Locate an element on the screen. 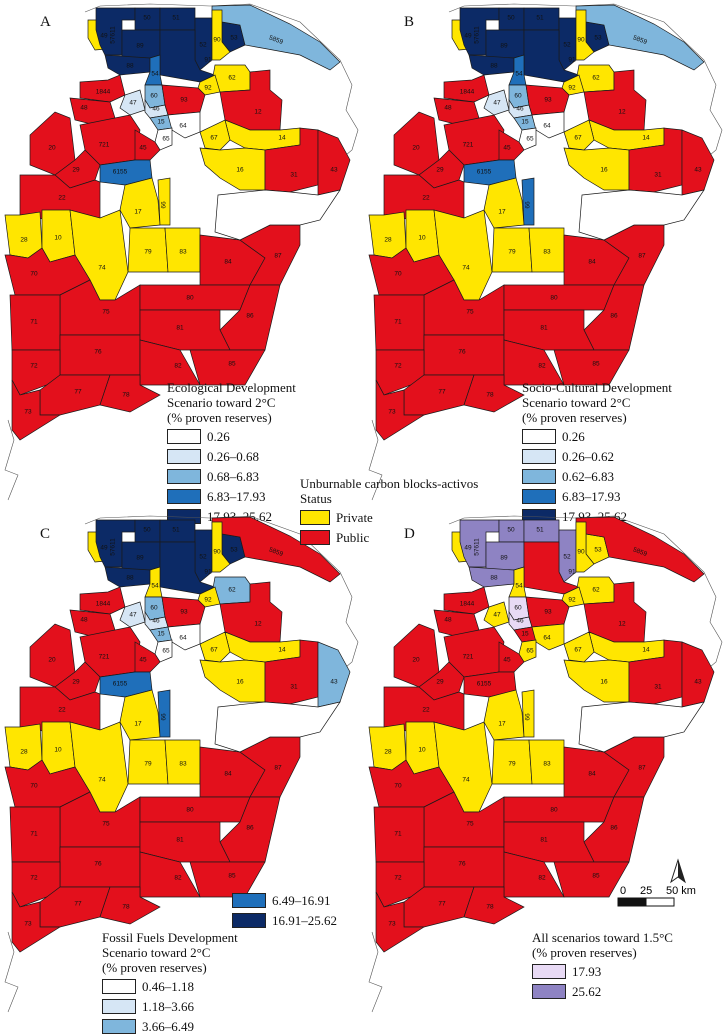  block-label-53: 53 is located at coordinates (598, 550).